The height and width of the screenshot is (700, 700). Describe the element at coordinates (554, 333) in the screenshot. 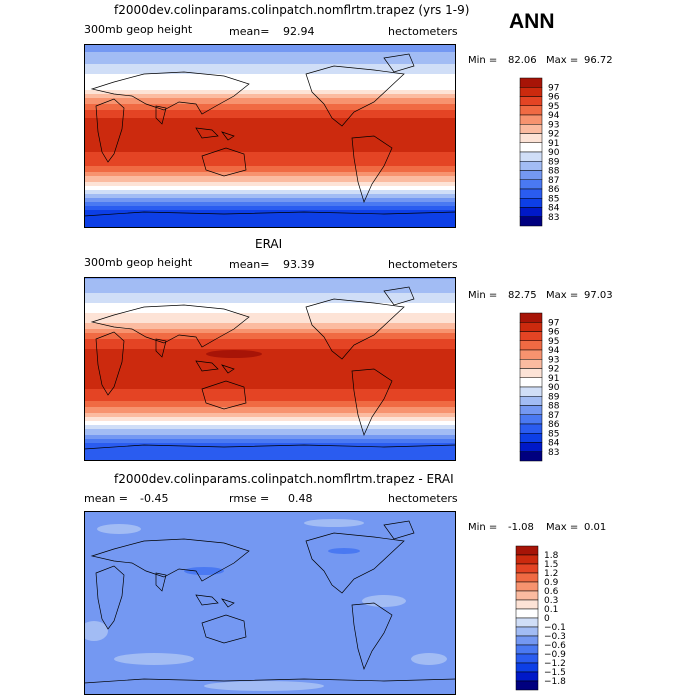

I see `colorbar-tick-label: 96` at that location.